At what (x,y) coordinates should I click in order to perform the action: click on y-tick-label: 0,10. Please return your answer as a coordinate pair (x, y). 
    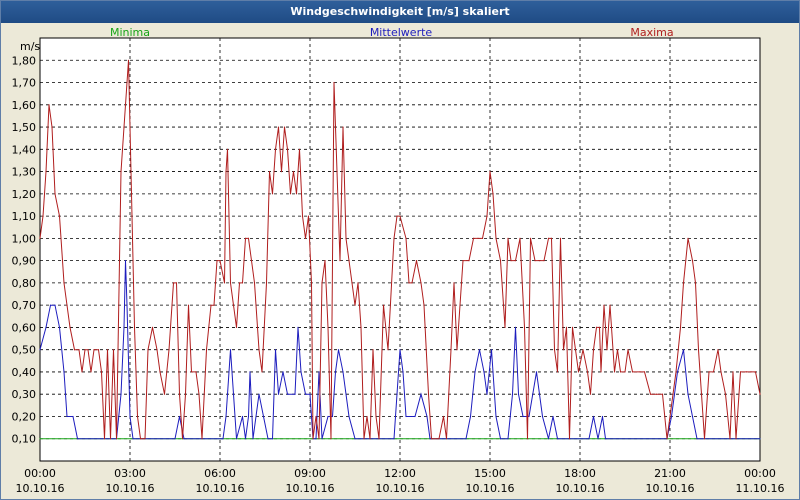
    Looking at the image, I should click on (24, 439).